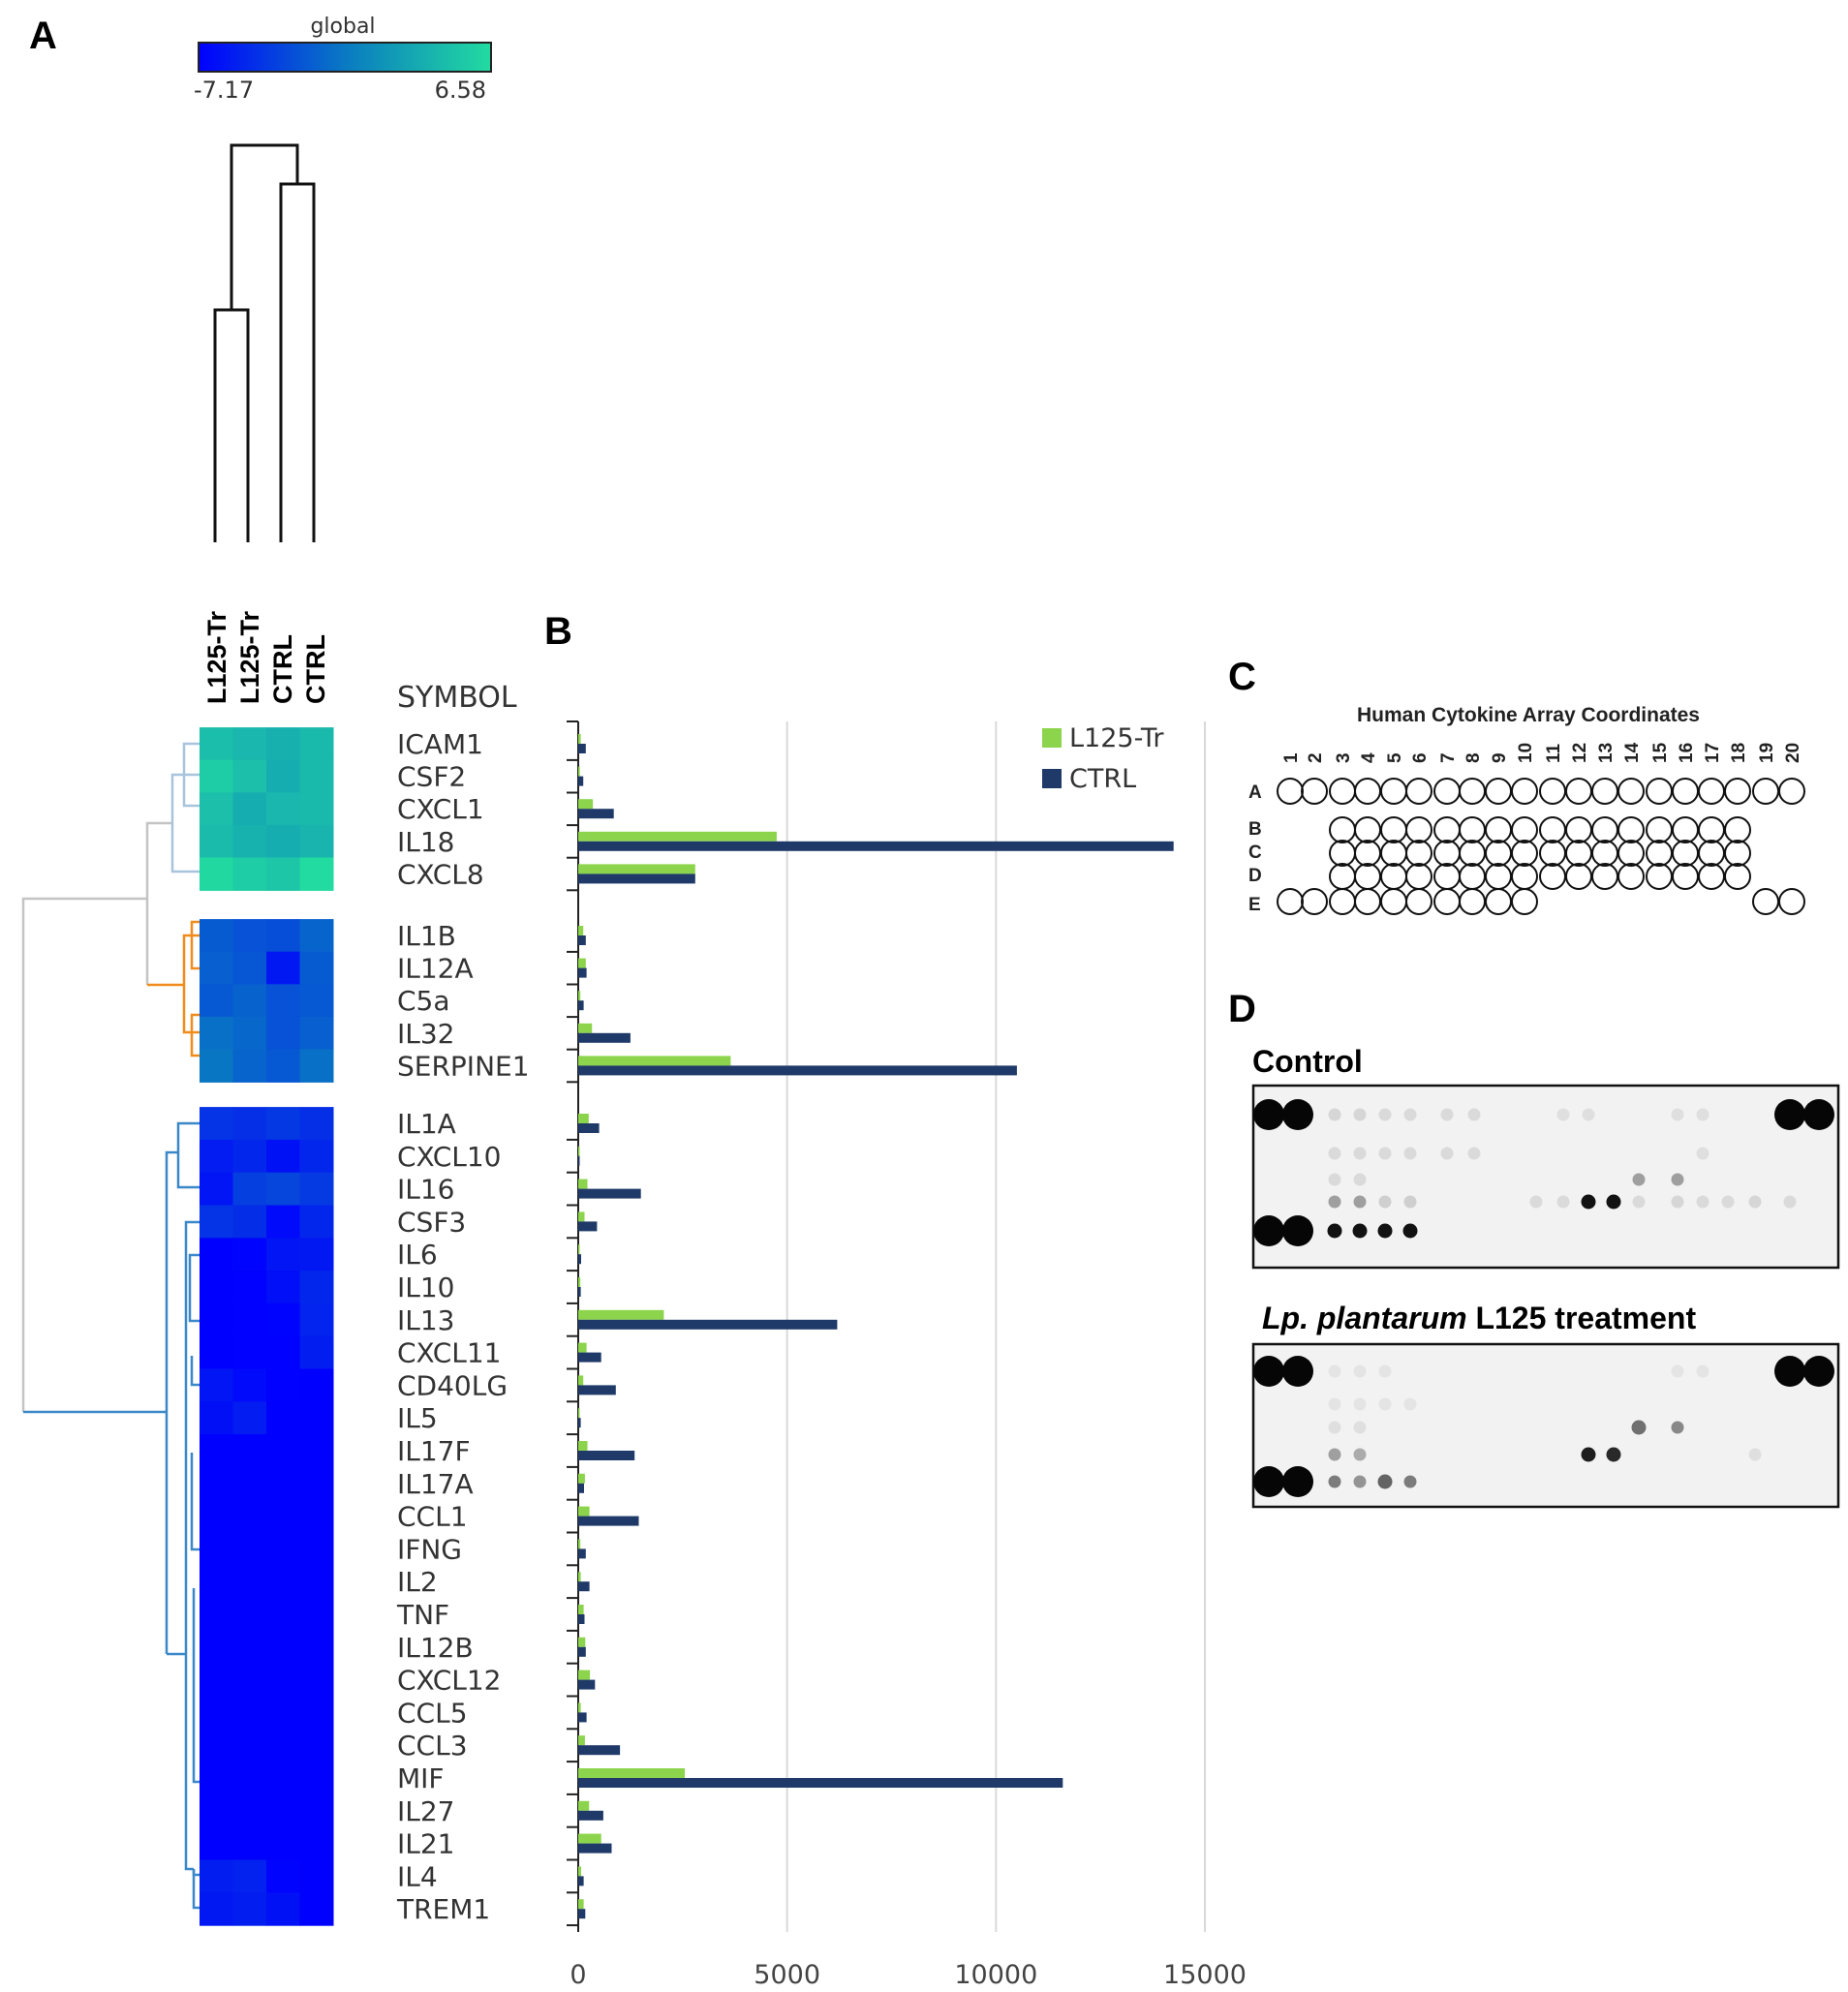  Describe the element at coordinates (436, 969) in the screenshot. I see `gene-label: IL12A` at that location.